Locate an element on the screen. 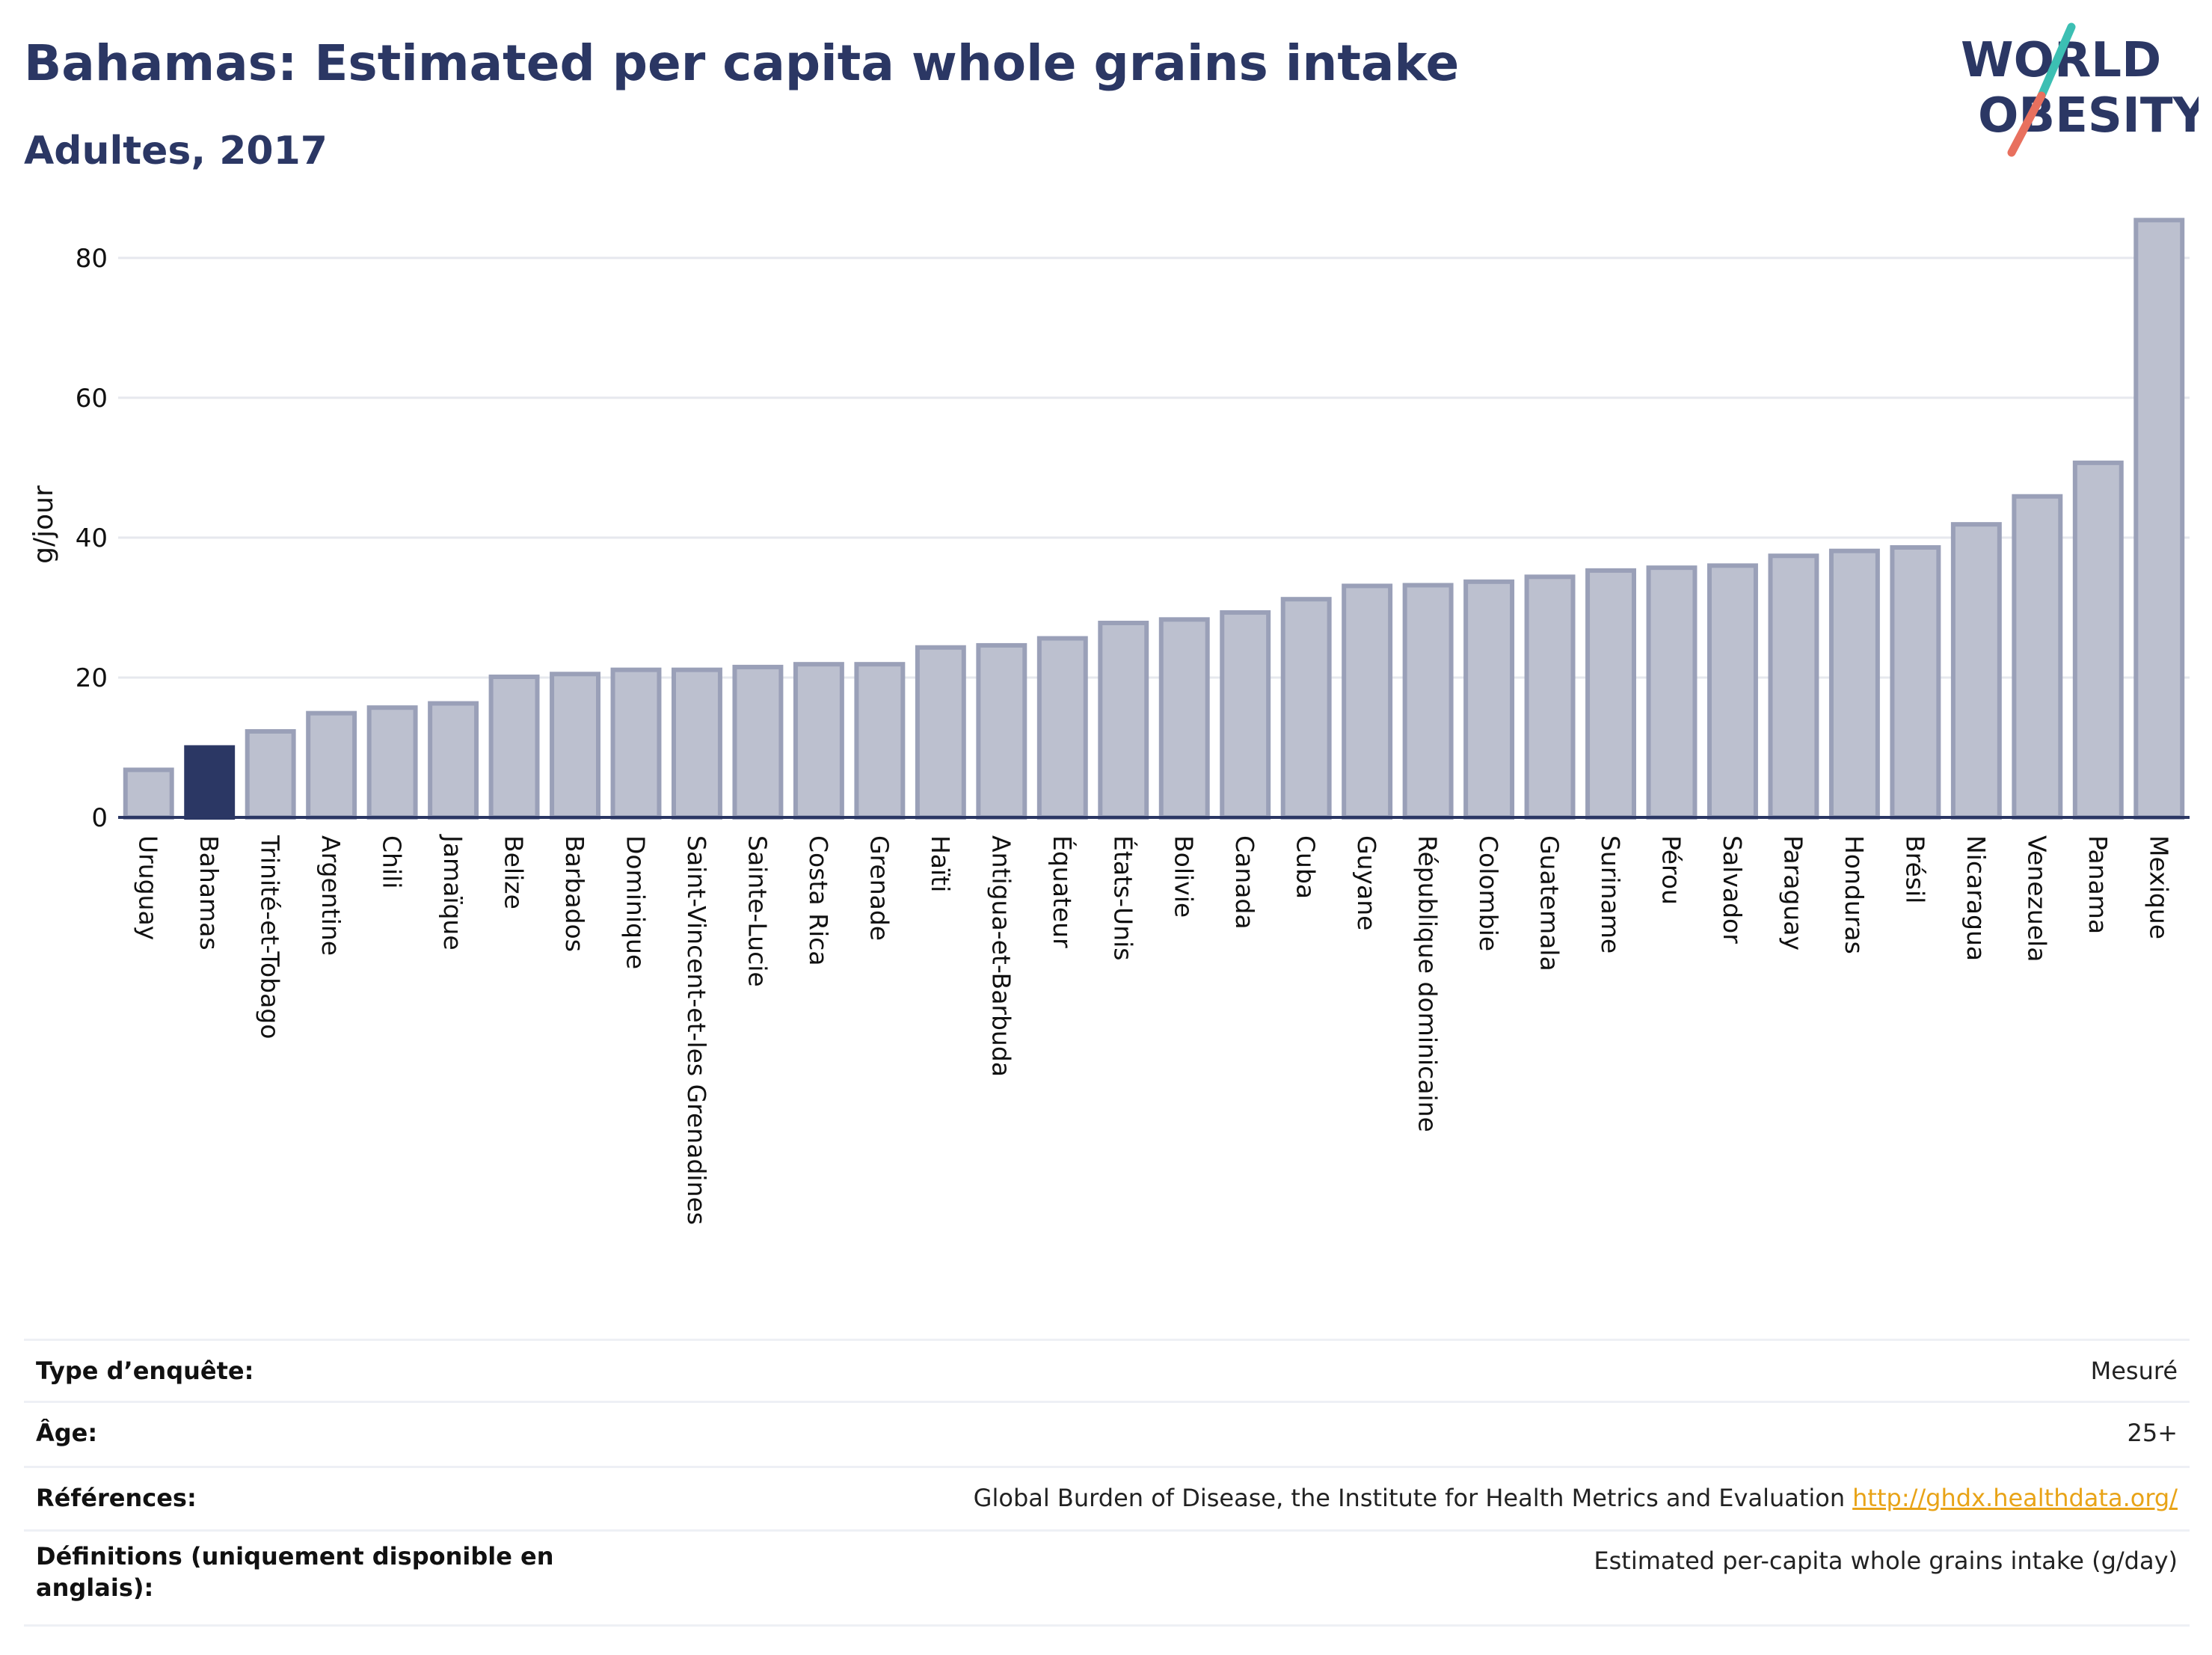  bar-venezuela is located at coordinates (2037, 657).